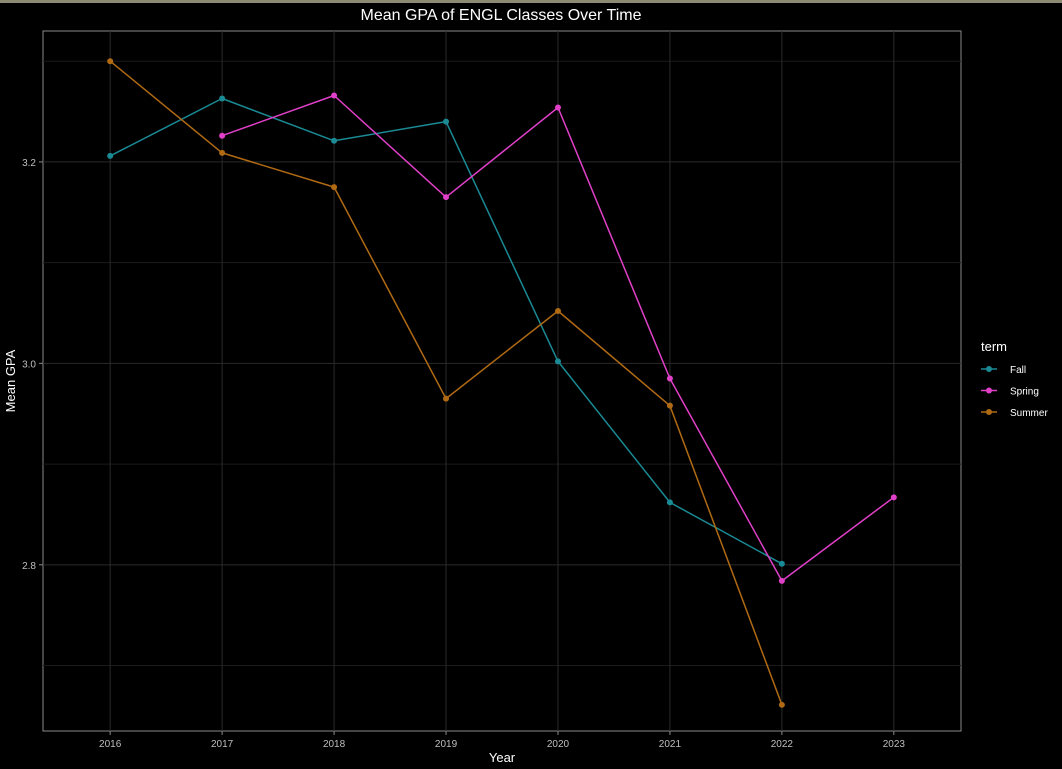 The width and height of the screenshot is (1062, 769). Describe the element at coordinates (334, 744) in the screenshot. I see `x-tick-label: 2018` at that location.